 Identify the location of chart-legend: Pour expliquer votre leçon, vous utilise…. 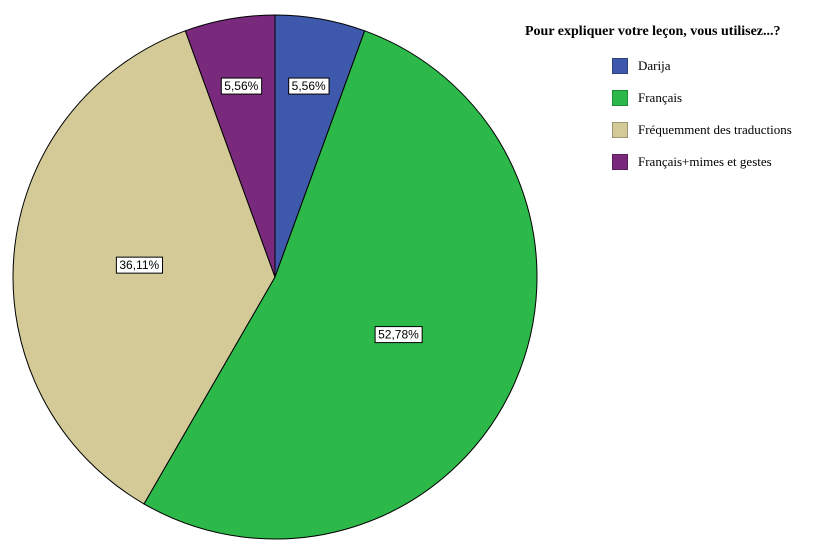
(658, 101).